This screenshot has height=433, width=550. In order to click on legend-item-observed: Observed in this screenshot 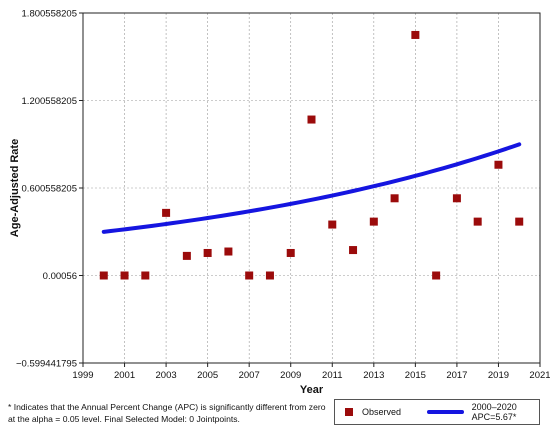, I will do `click(373, 412)`.